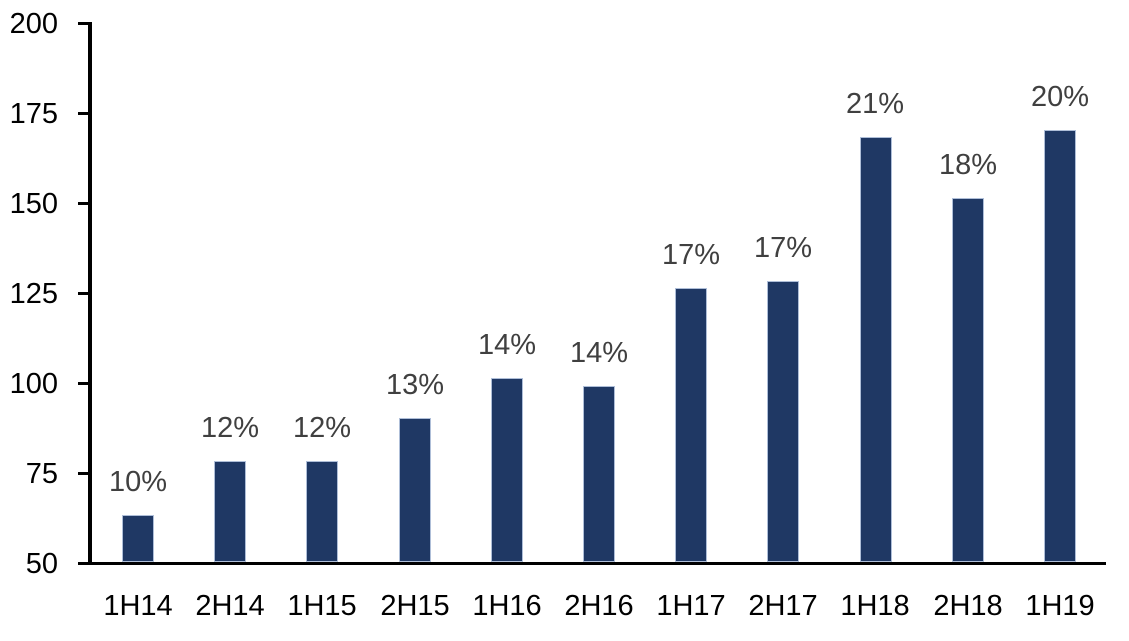 Image resolution: width=1129 pixels, height=641 pixels. What do you see at coordinates (33, 204) in the screenshot?
I see `y-tick-label: 150` at bounding box center [33, 204].